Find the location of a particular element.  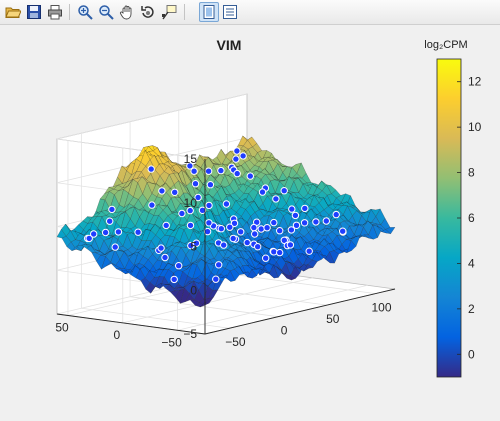

y-tick-label: −50 is located at coordinates (171, 342).